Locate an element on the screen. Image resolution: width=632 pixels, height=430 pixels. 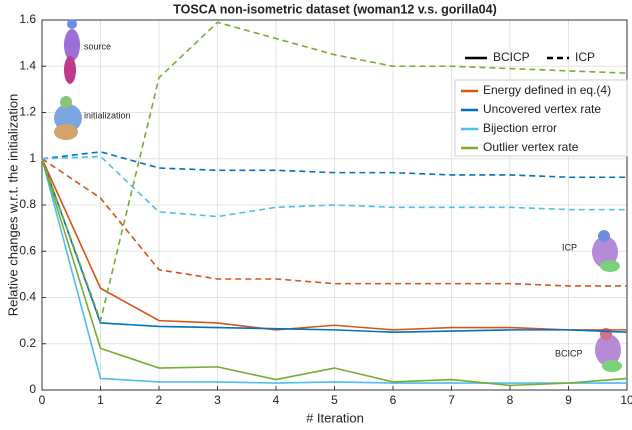
legend-box is located at coordinates (541, 118).